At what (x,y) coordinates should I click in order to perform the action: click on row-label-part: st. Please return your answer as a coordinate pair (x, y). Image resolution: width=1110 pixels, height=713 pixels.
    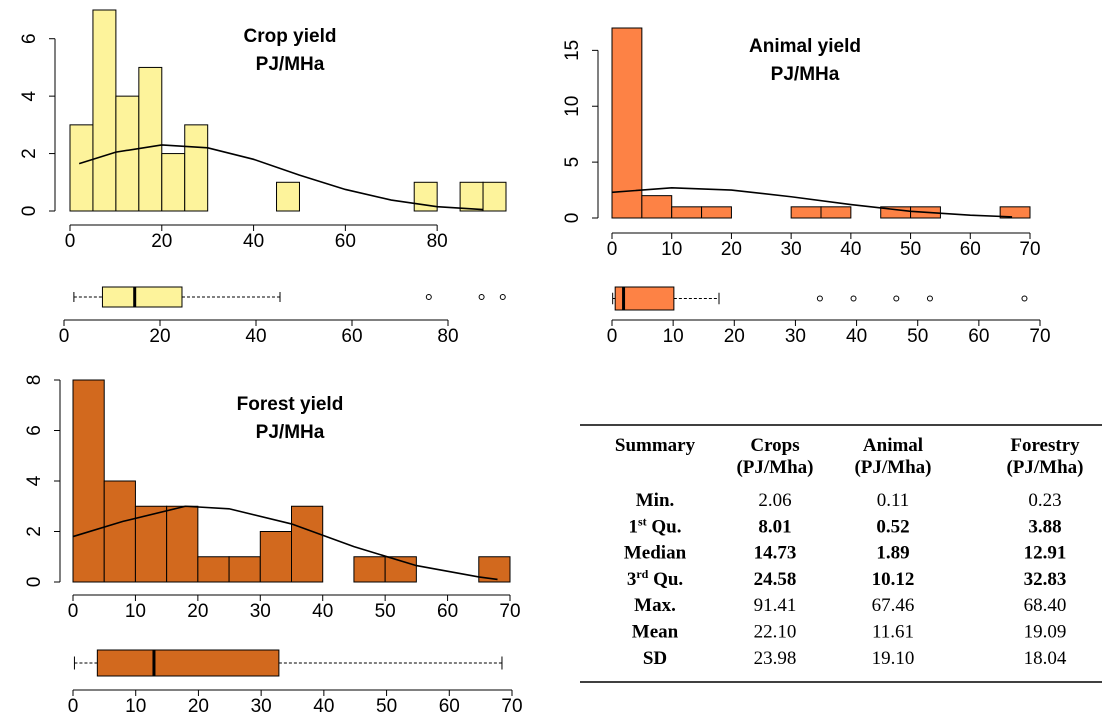
    Looking at the image, I should click on (642, 521).